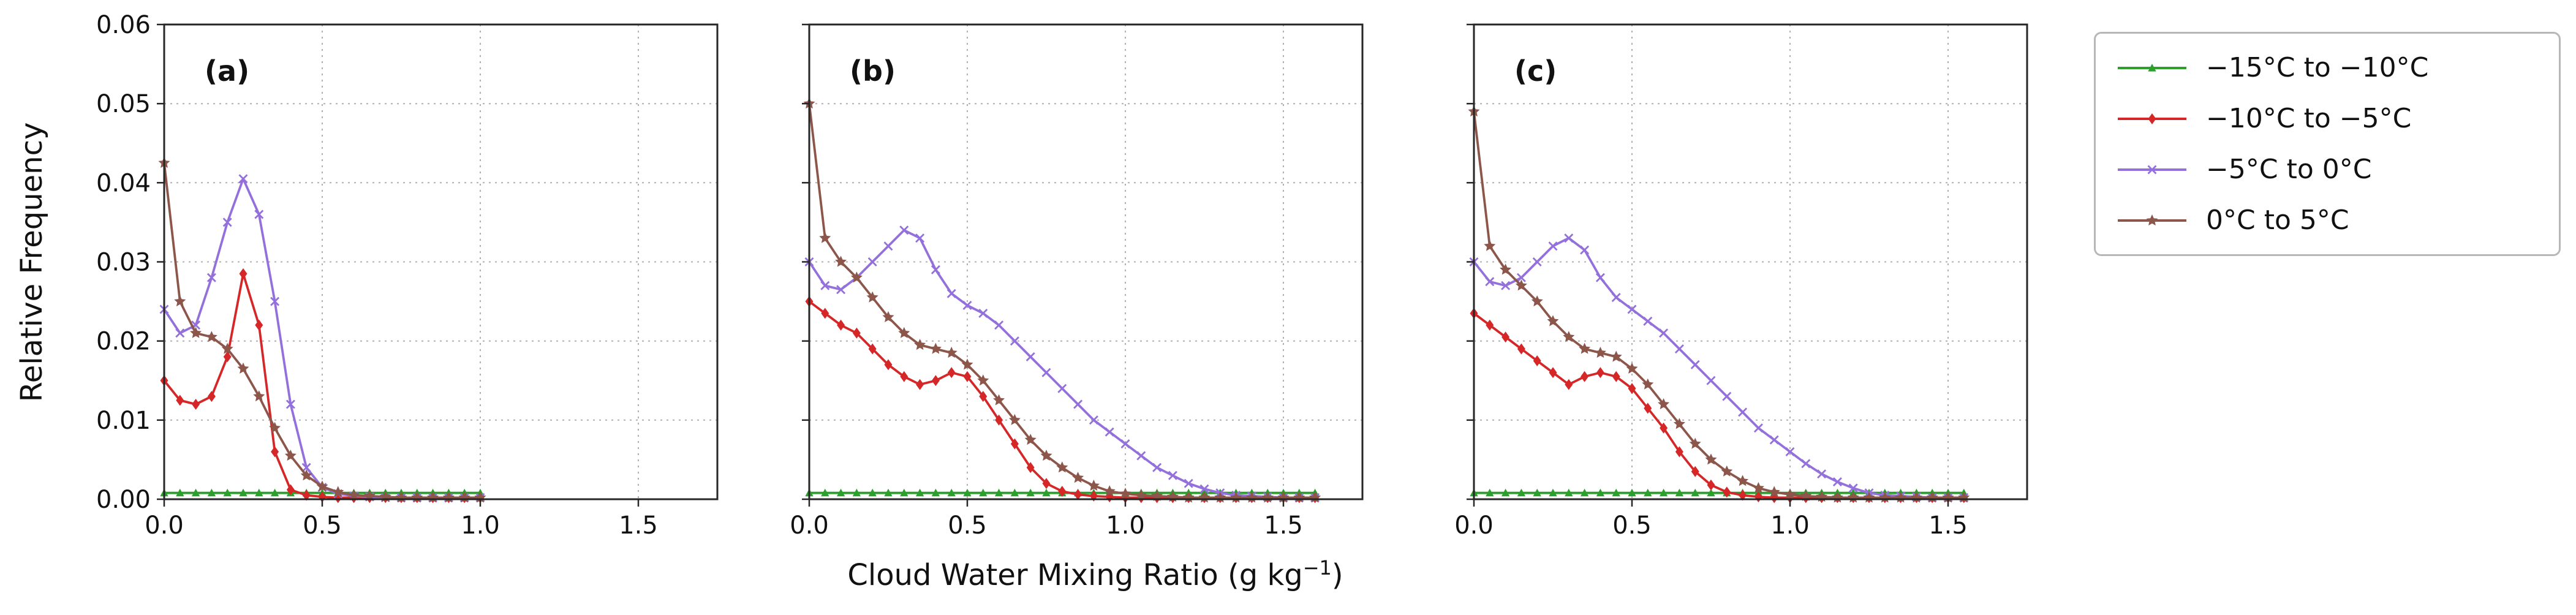 Image resolution: width=2576 pixels, height=615 pixels. What do you see at coordinates (124, 183) in the screenshot?
I see `y-tick-label: 0.04` at bounding box center [124, 183].